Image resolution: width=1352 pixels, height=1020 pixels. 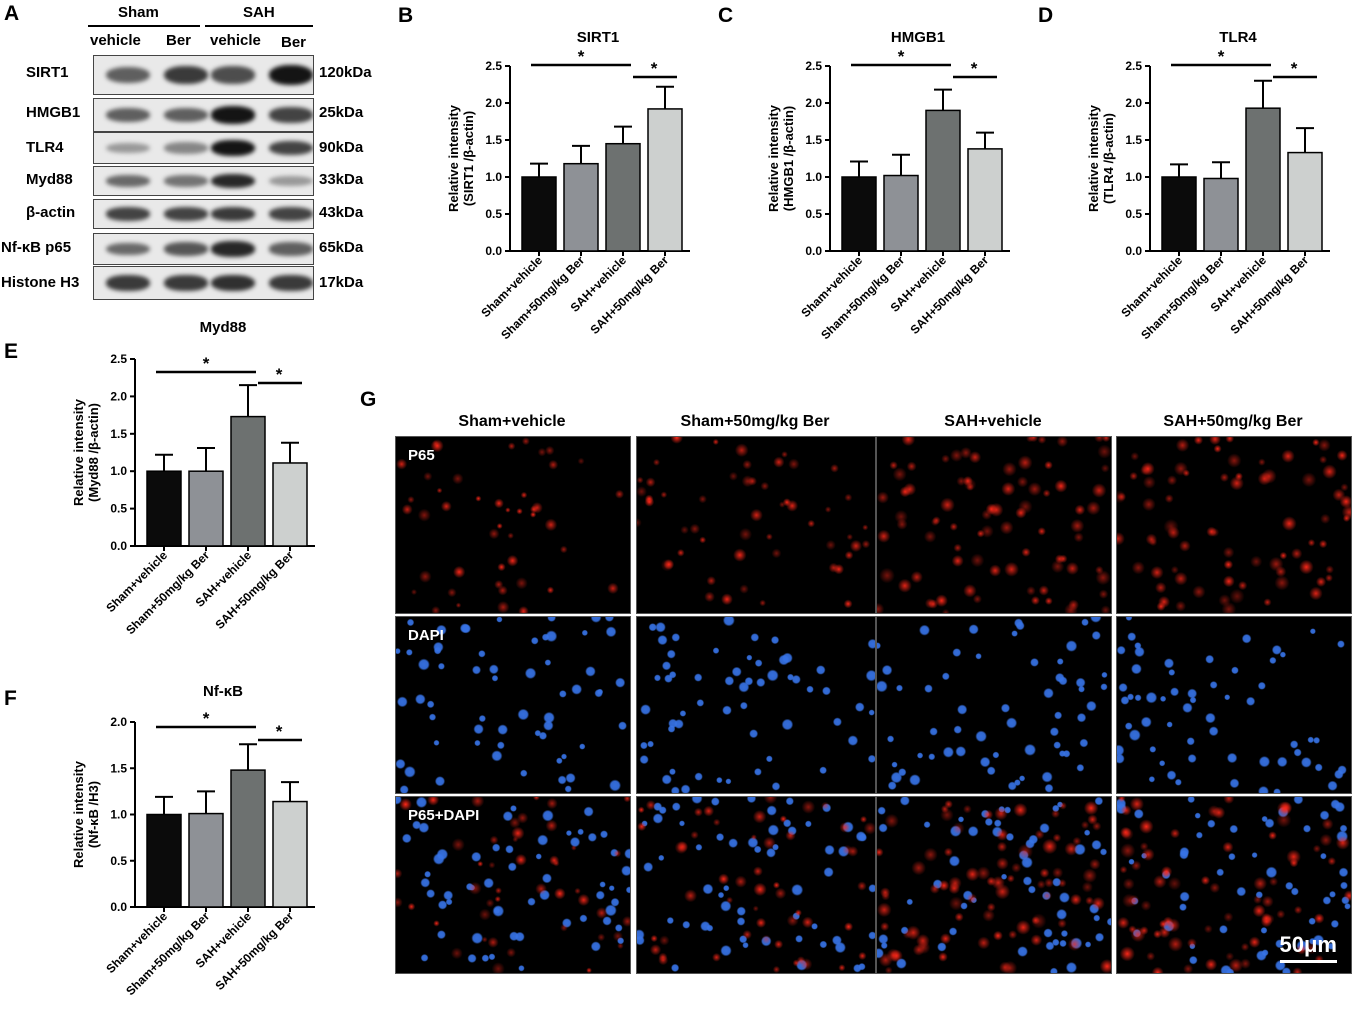 What do you see at coordinates (788, 158) in the screenshot?
I see `y-axis-label: (HMGB1 /β-actin)` at bounding box center [788, 158].